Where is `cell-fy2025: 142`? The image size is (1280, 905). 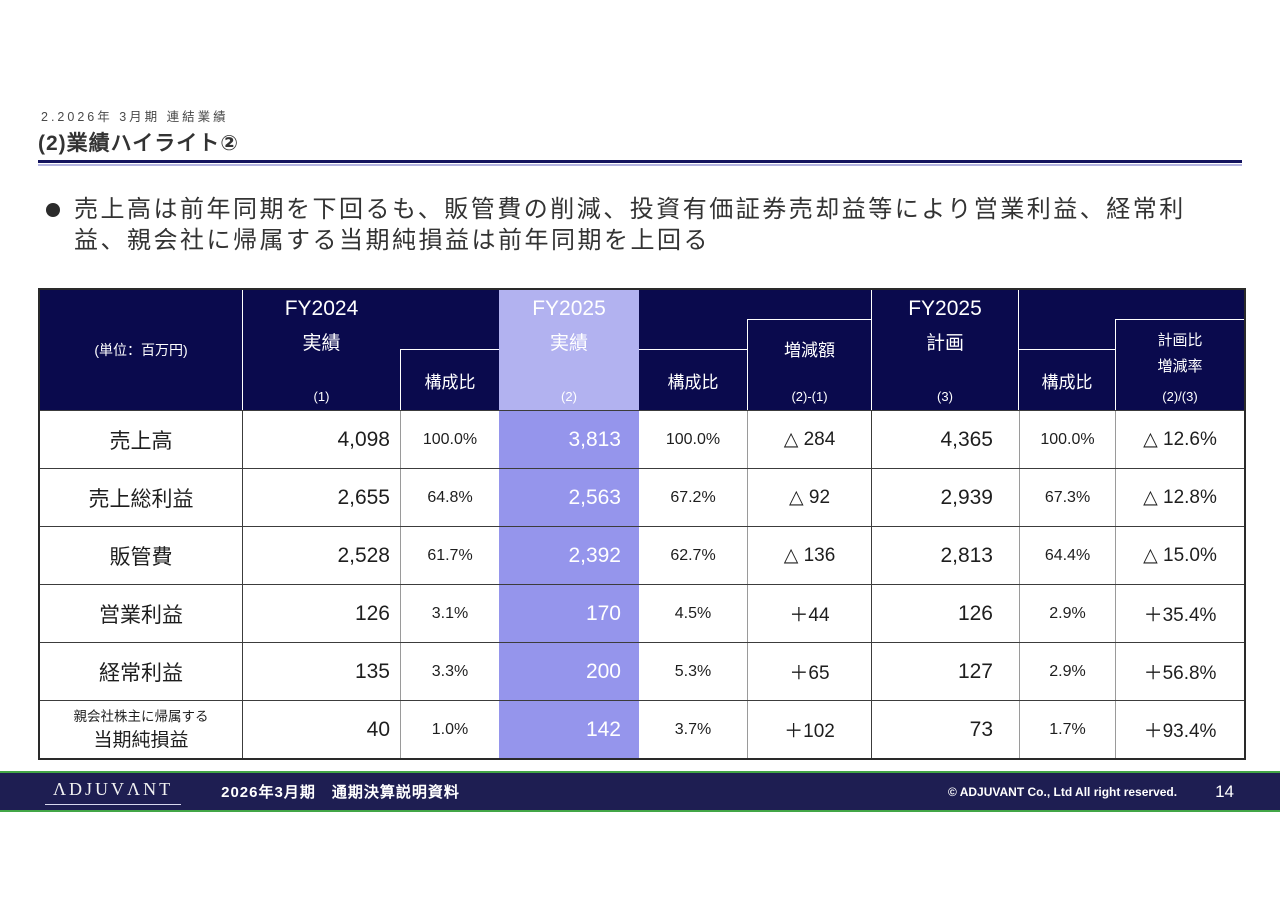
cell-fy2025: 142 is located at coordinates (569, 729).